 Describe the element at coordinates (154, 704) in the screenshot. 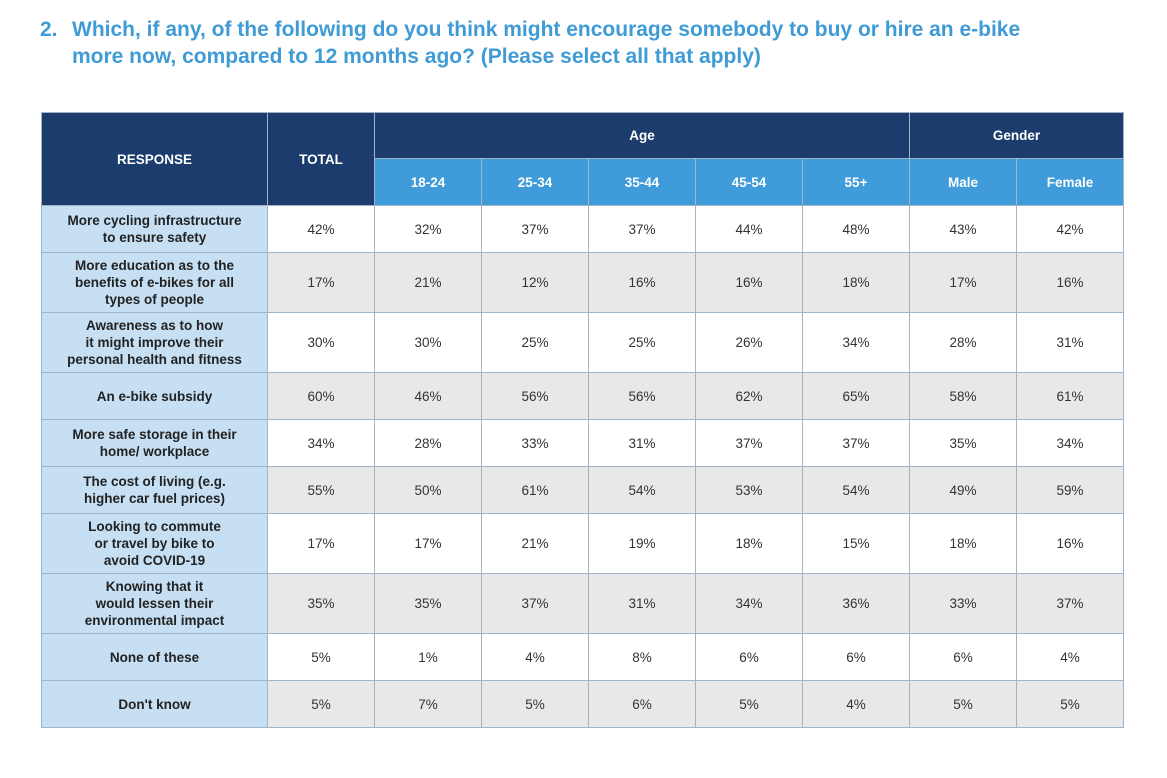

I see `response-label: Don't know` at that location.